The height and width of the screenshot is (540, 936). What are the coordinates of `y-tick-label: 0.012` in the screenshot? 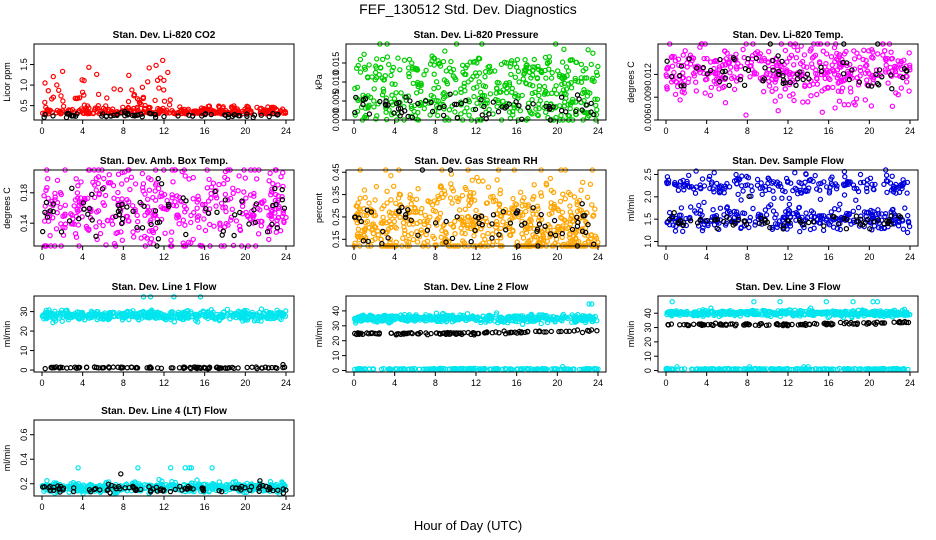 It's located at (648, 74).